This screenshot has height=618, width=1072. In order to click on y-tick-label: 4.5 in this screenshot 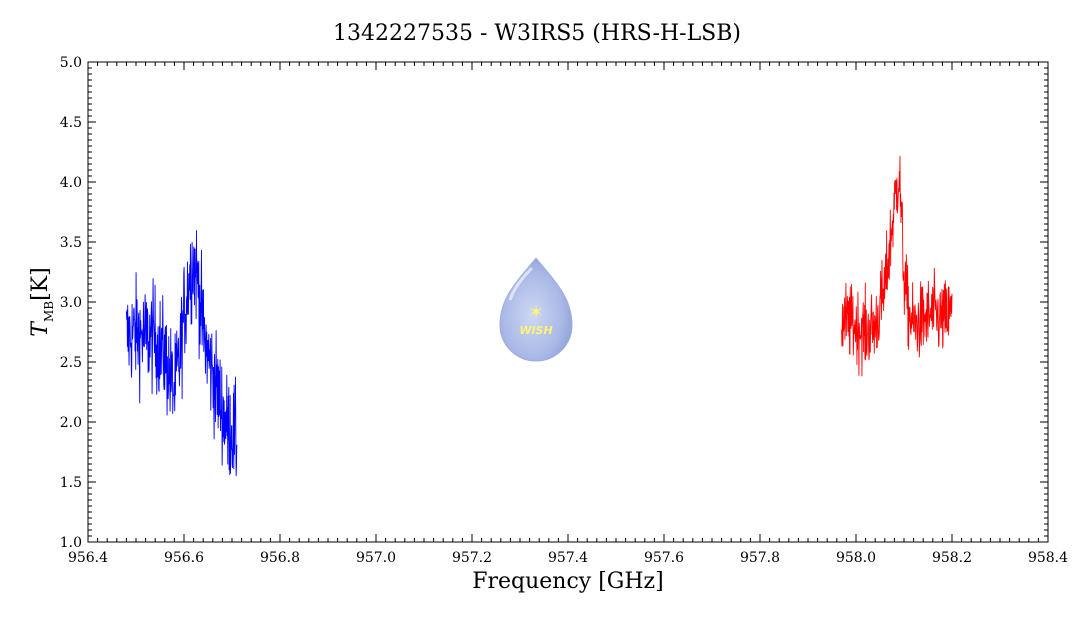, I will do `click(71, 123)`.